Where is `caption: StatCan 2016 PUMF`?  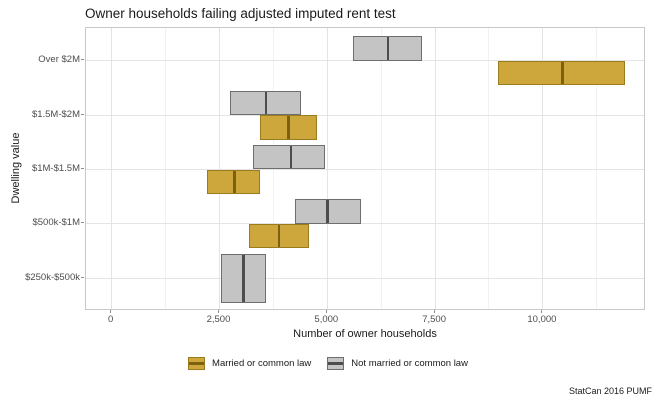
caption: StatCan 2016 PUMF is located at coordinates (610, 391).